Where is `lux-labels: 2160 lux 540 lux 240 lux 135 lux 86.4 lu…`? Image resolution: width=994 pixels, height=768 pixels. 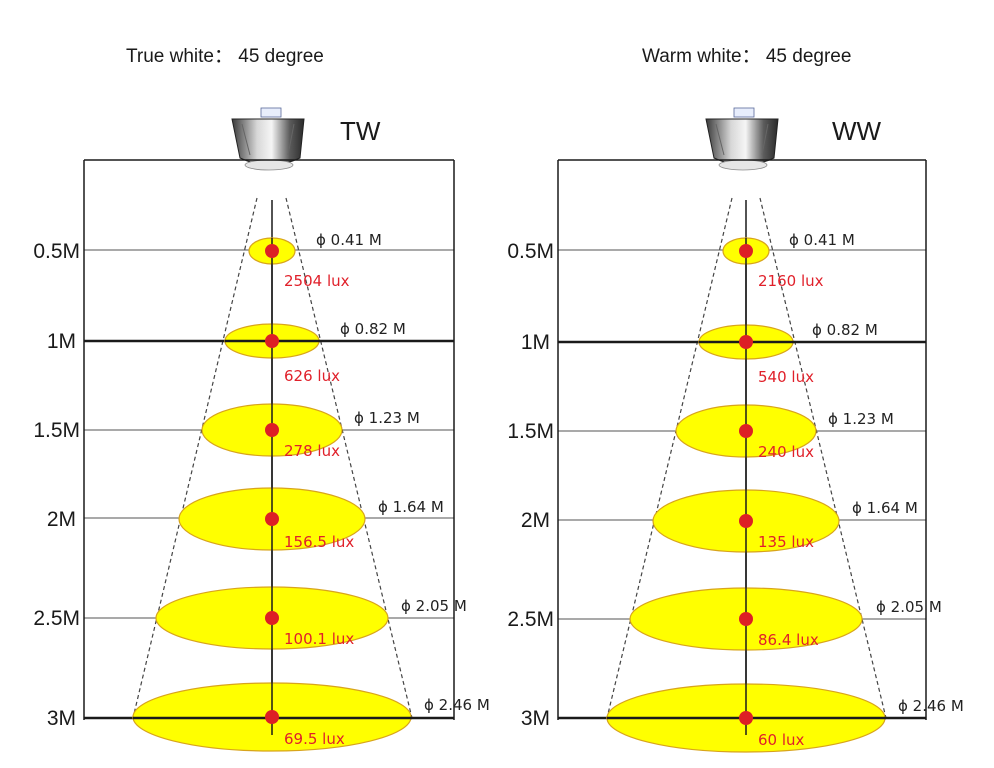
lux-labels: 2160 lux 540 lux 240 lux 135 lux 86.4 lu… is located at coordinates (791, 510).